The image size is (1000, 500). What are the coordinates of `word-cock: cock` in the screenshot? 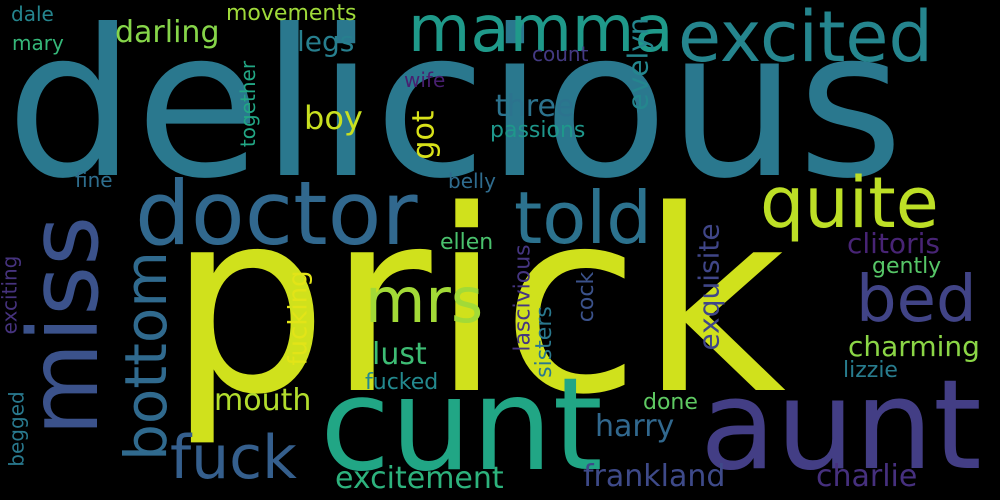 It's located at (587, 297).